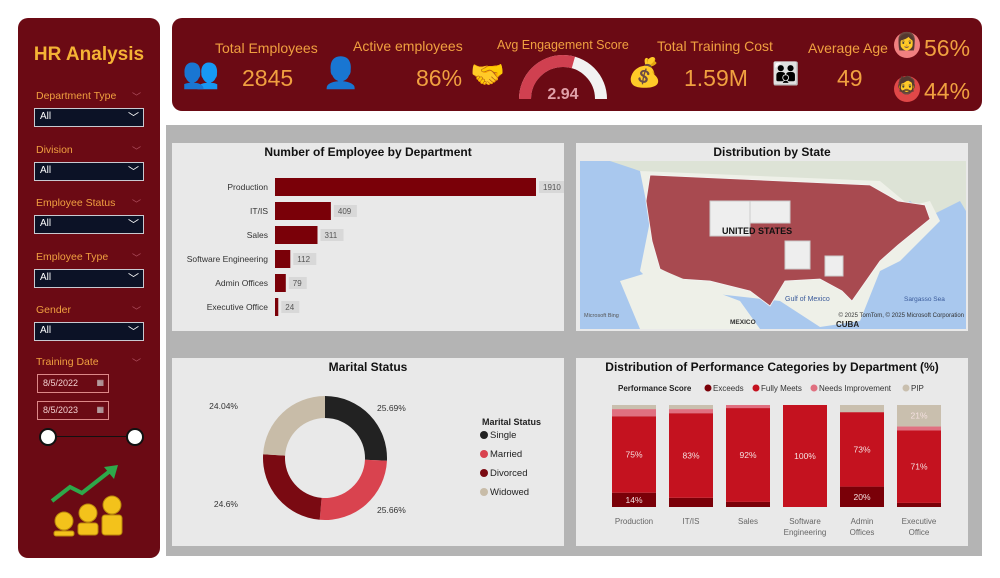 Image resolution: width=1000 pixels, height=578 pixels. Describe the element at coordinates (601, 316) in the screenshot. I see `bing-logo: Microsoft Bing` at that location.